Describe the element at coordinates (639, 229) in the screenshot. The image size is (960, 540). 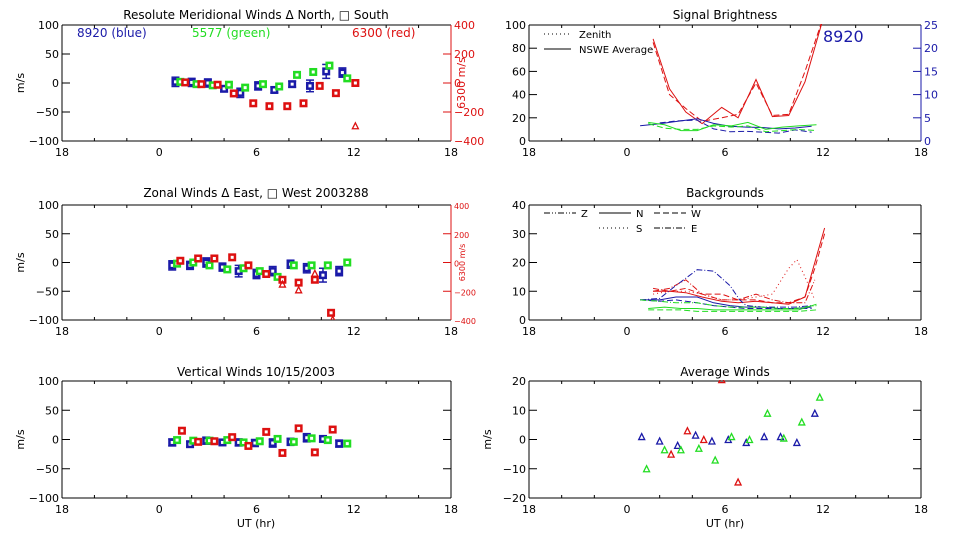
I see `legend-label: S` at that location.